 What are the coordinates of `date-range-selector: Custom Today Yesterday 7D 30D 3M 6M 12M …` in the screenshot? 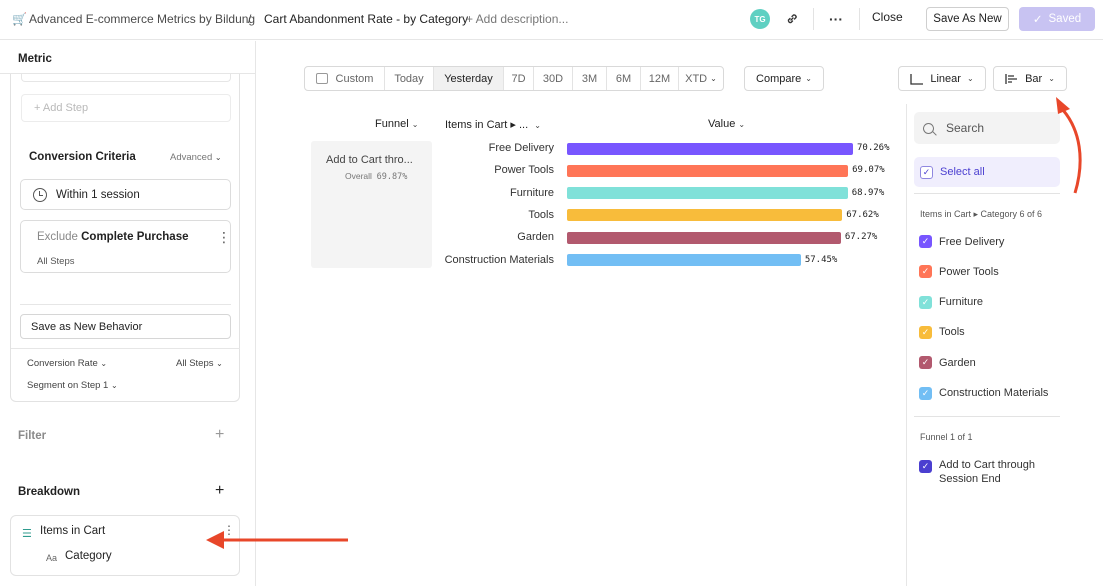 It's located at (514, 78).